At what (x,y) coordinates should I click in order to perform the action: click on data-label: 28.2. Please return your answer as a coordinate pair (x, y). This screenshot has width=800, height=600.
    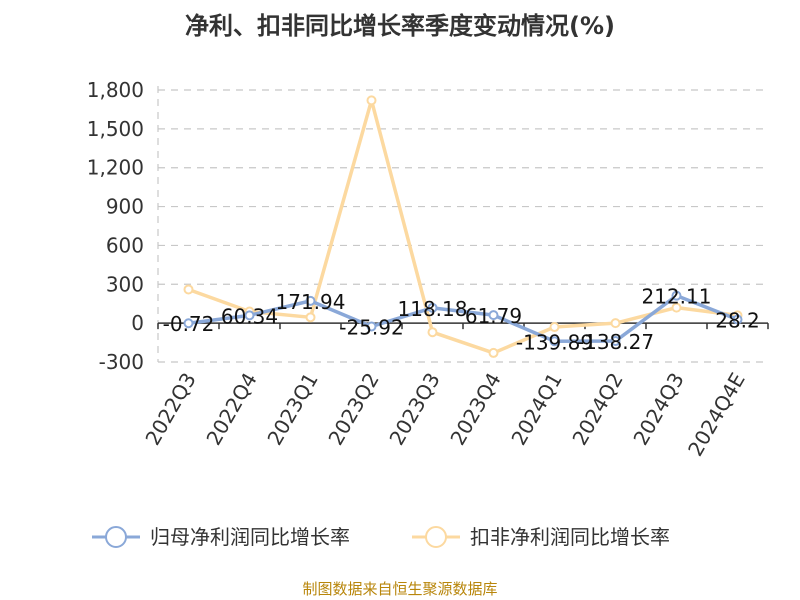
    Looking at the image, I should click on (737, 320).